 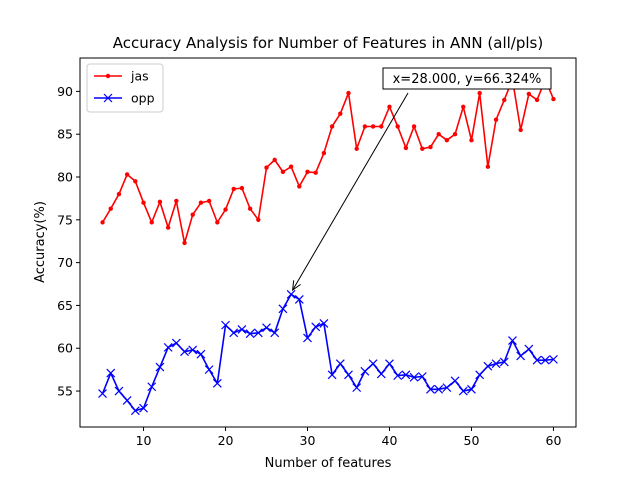 I want to click on y-axis: 55 60 65 70 75 80 85 90, so click(x=68, y=241).